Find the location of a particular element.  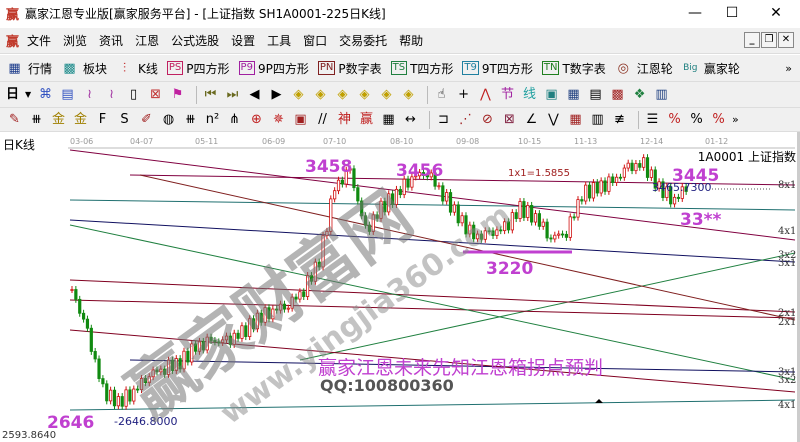

star-icon: ✵ is located at coordinates (278, 119).